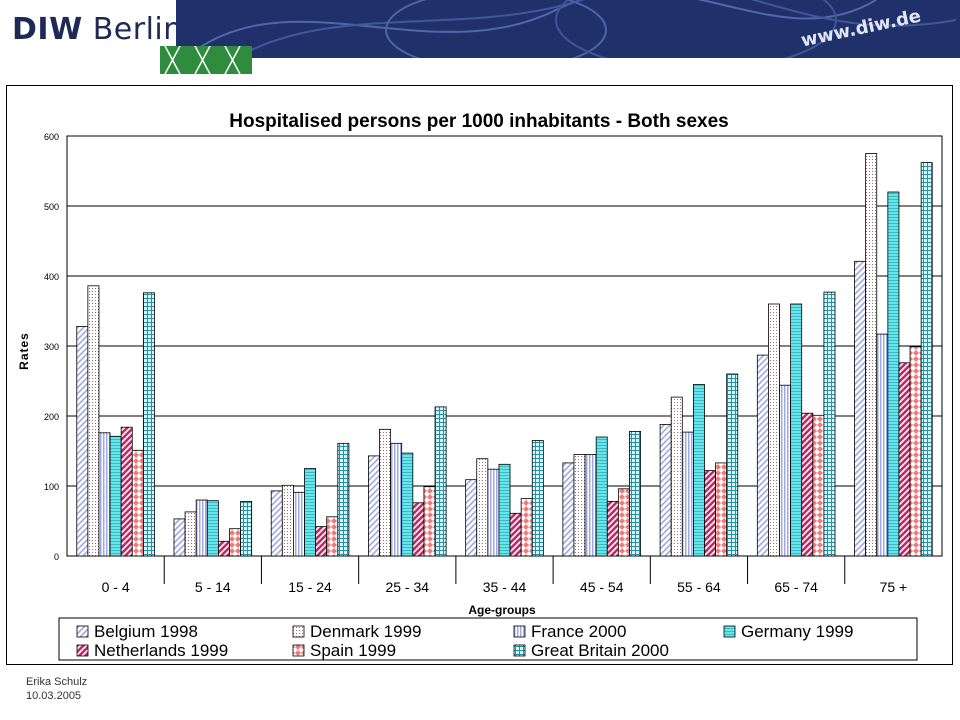 This screenshot has width=960, height=720. Describe the element at coordinates (576, 29) in the screenshot. I see `banner-swirl-graphic` at that location.